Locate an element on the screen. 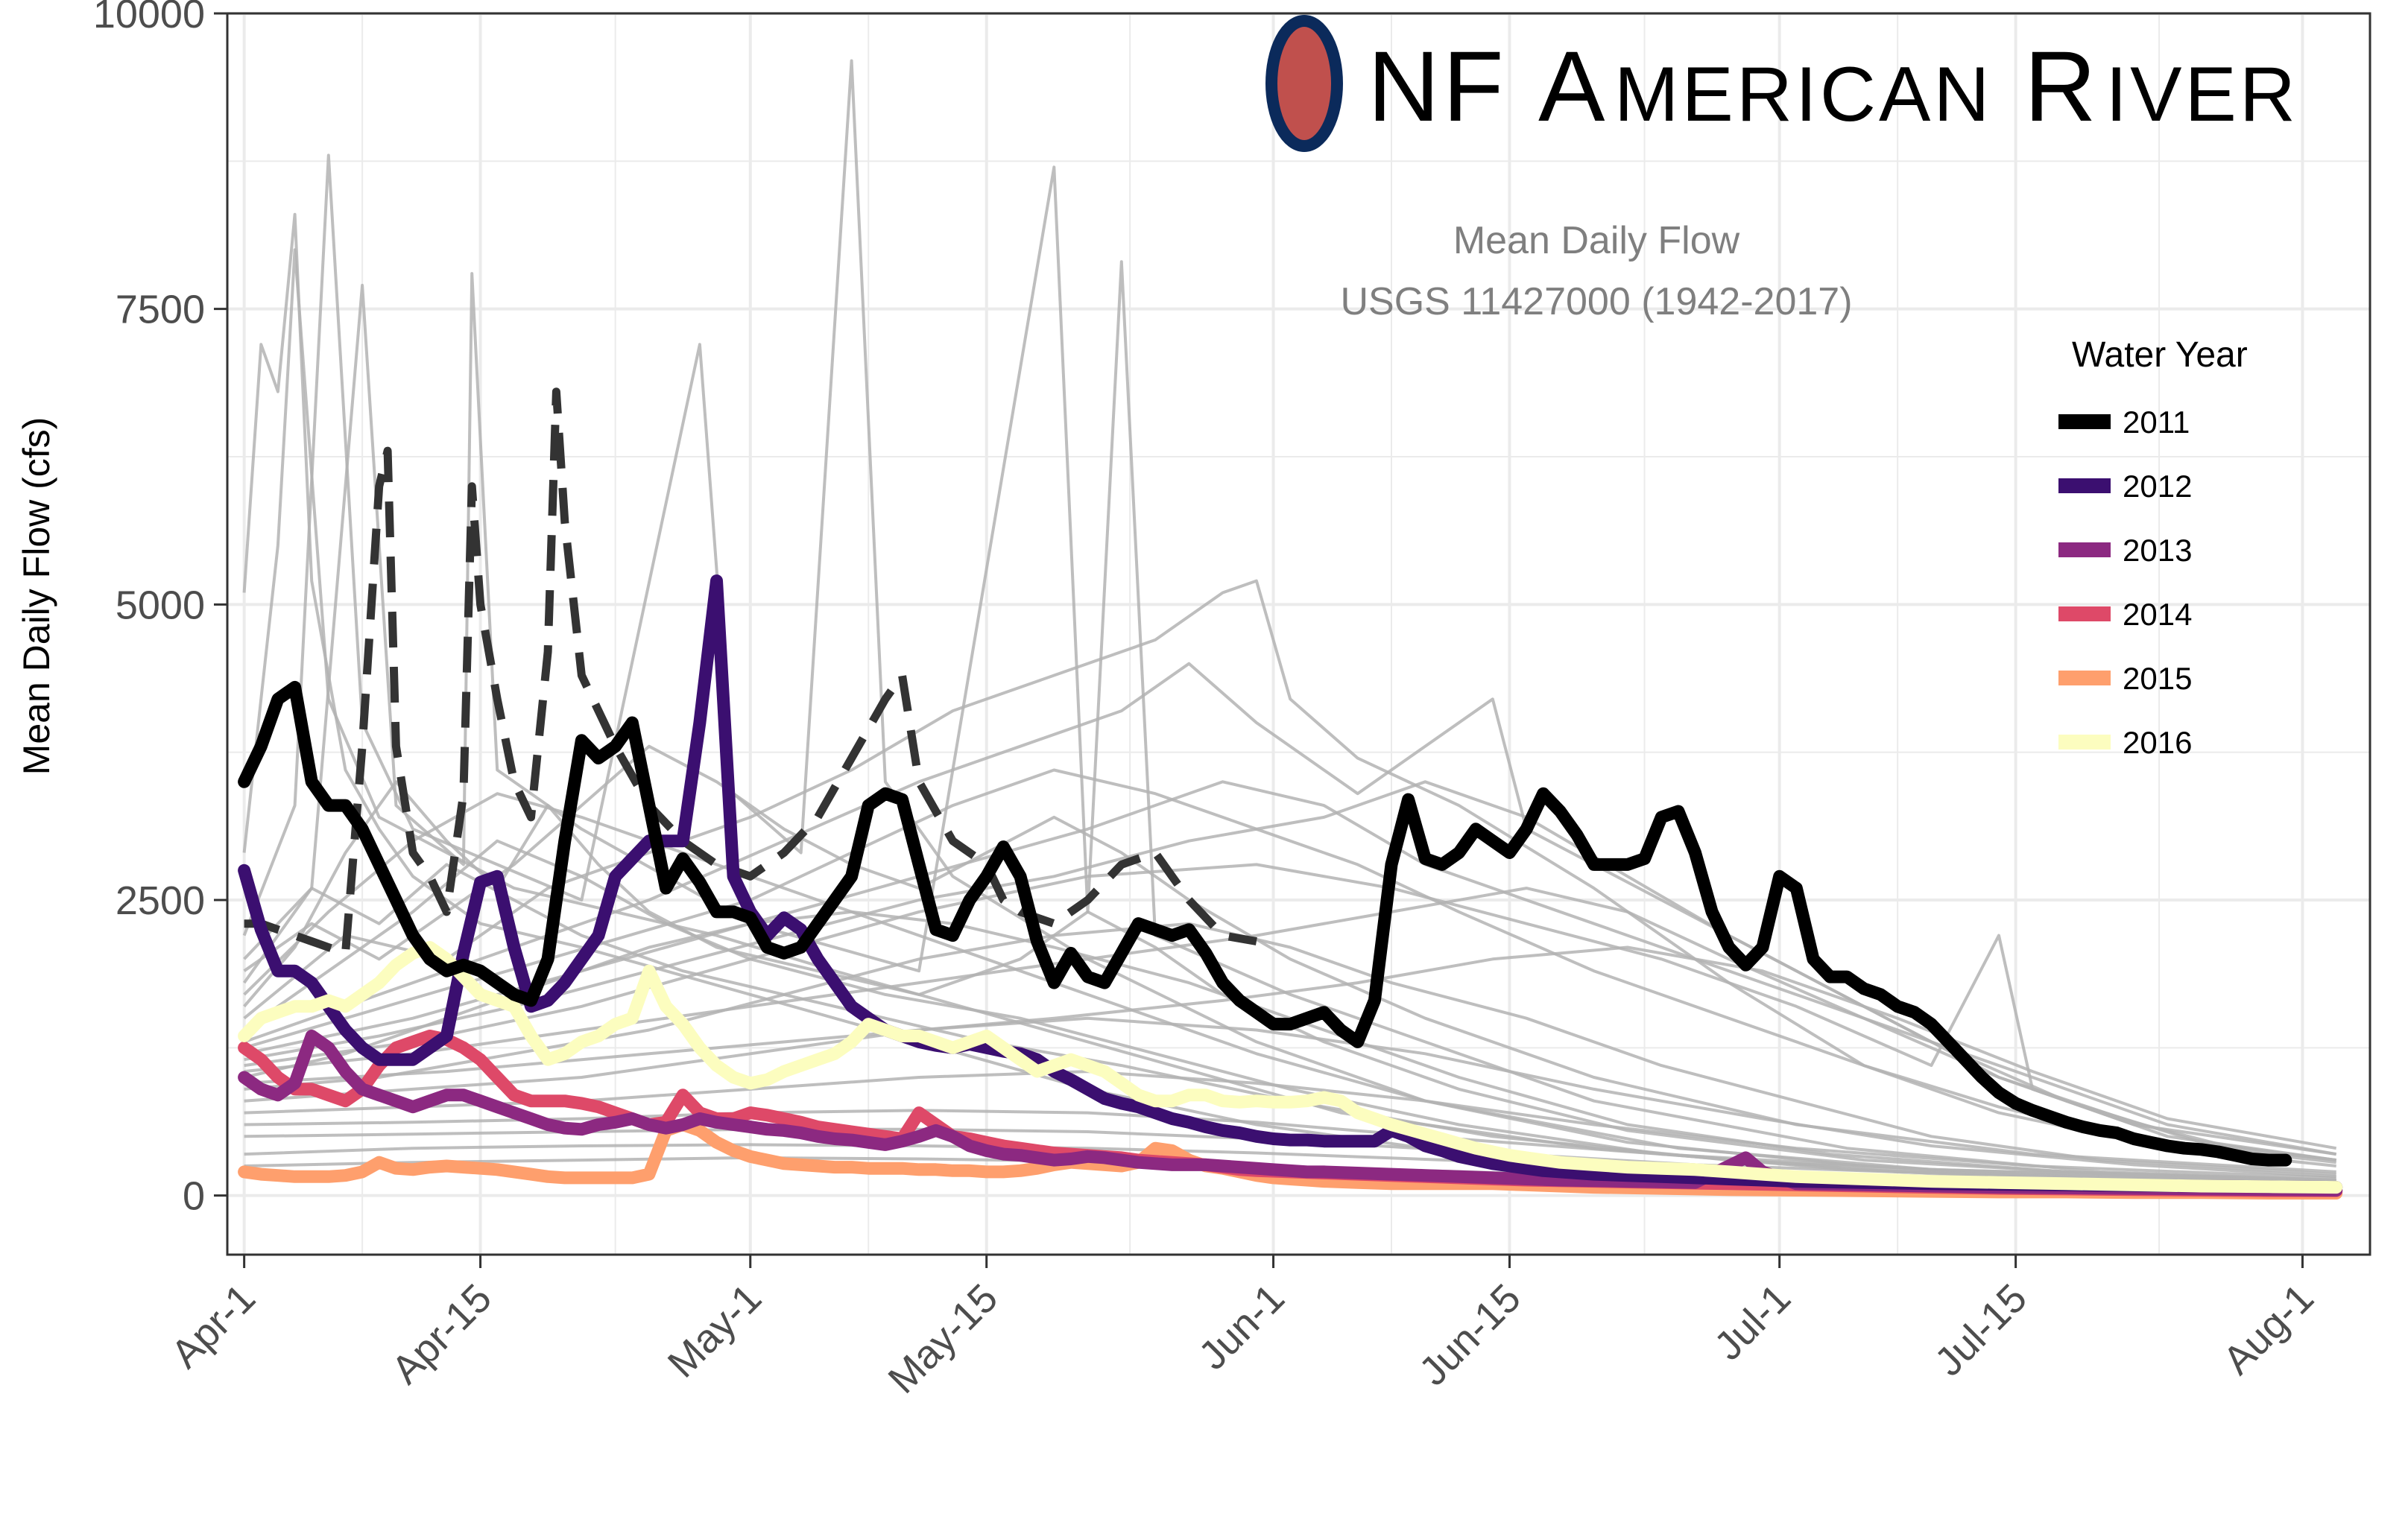 The image size is (2408, 1540). brand-title-word-2-initial: A is located at coordinates (1573, 86).